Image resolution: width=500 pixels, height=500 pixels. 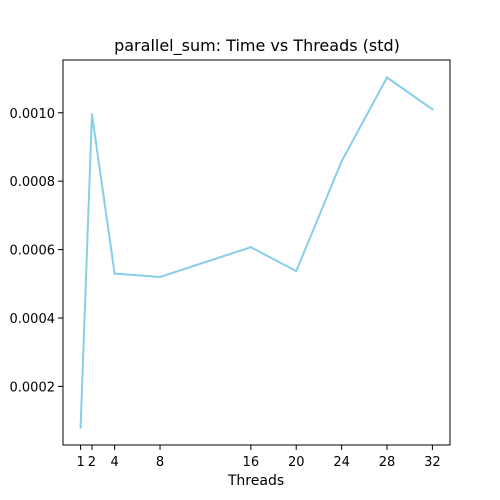 I want to click on y-tick-label: 0.0004, so click(x=33, y=319).